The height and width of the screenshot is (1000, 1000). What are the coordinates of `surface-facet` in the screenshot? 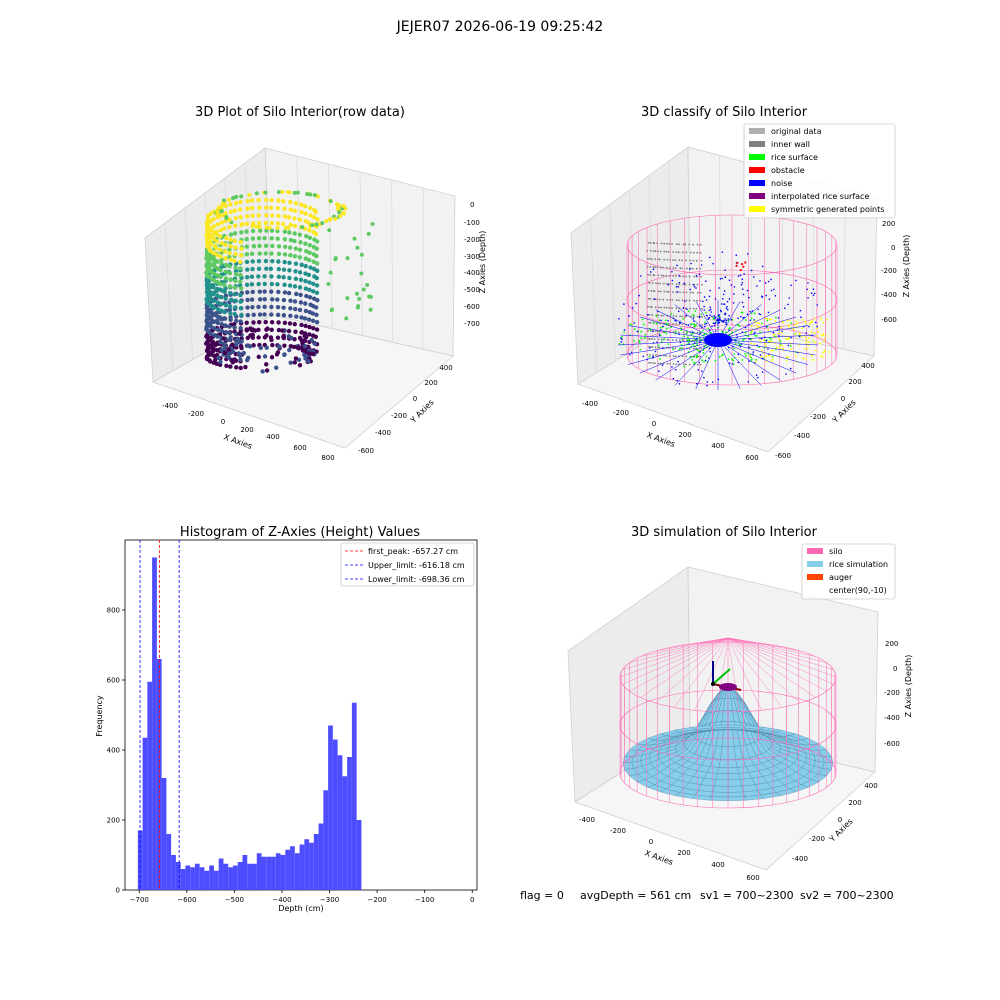 It's located at (723, 770).